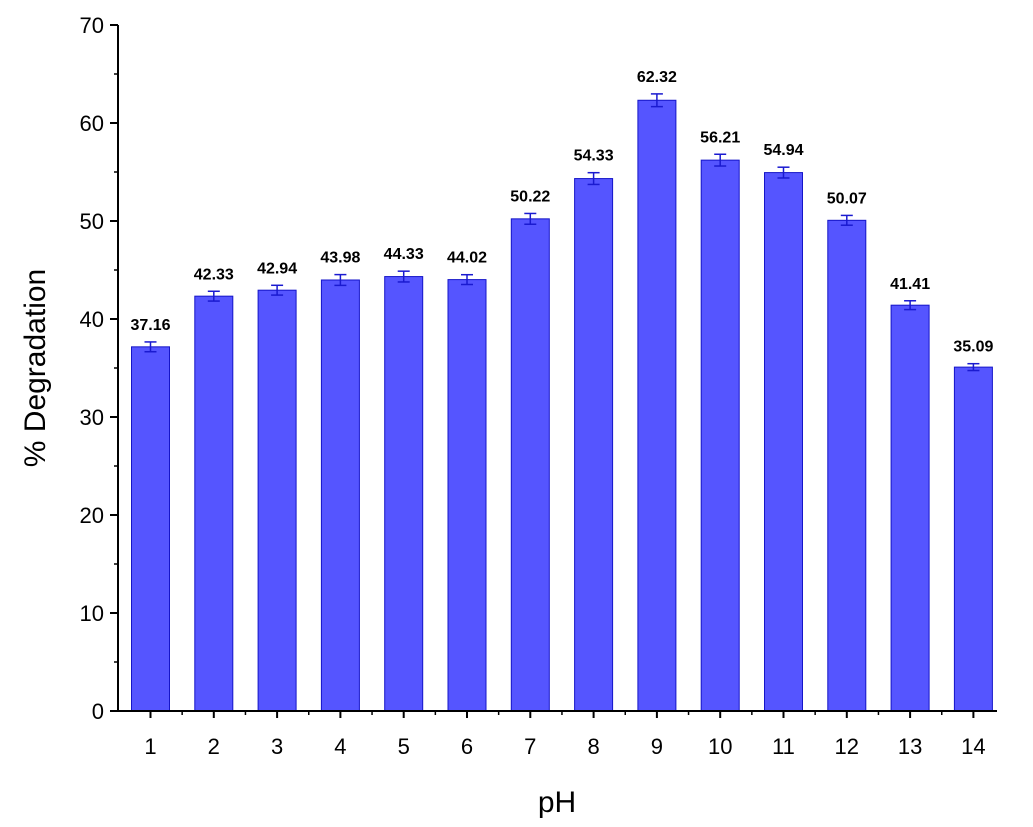 The image size is (1033, 827). Describe the element at coordinates (657, 77) in the screenshot. I see `data-label-ph-9: 62.32` at that location.